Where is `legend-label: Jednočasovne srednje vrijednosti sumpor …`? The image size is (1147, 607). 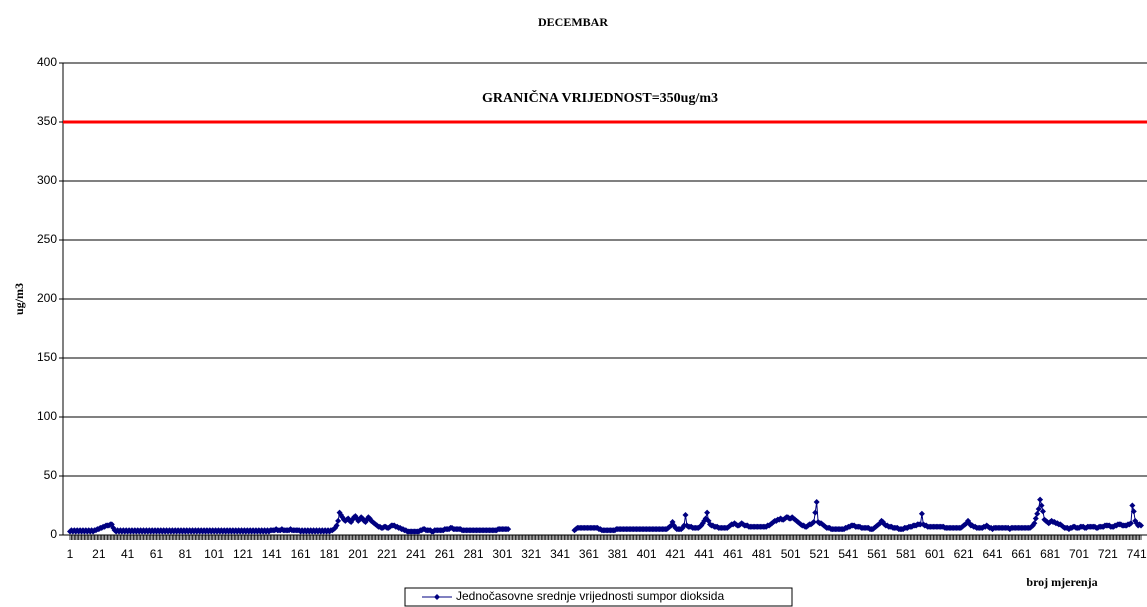 legend-label: Jednočasovne srednje vrijednosti sumpor … is located at coordinates (590, 596).